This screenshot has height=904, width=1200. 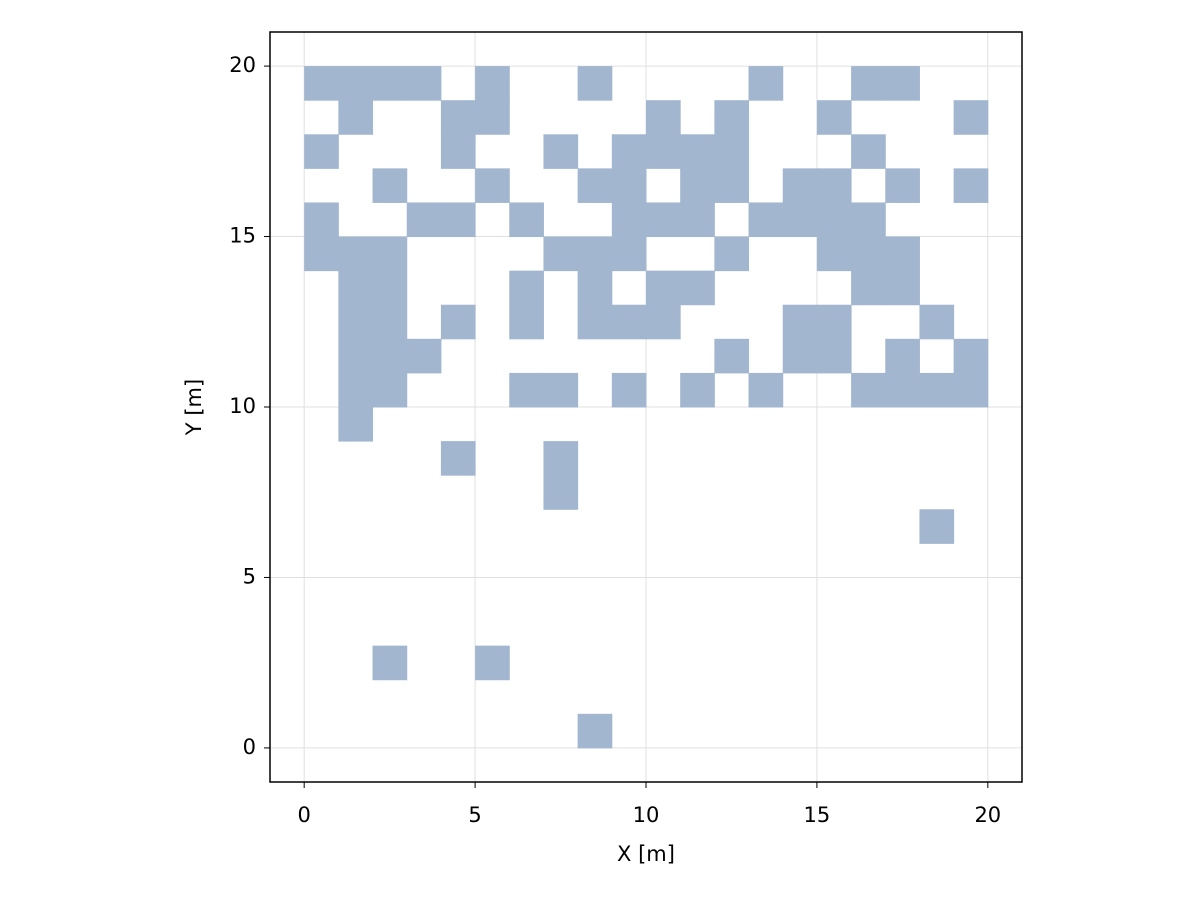 I want to click on x-tick-label: 0, so click(x=303, y=815).